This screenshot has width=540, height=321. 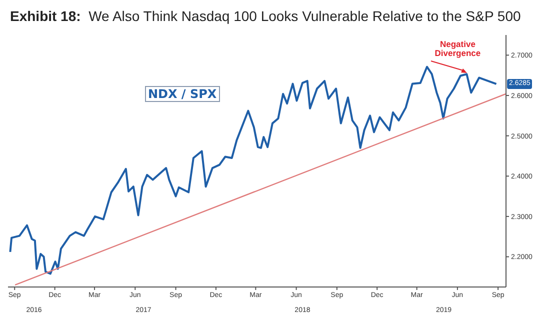 I want to click on text: NDX / SPX, so click(x=182, y=94).